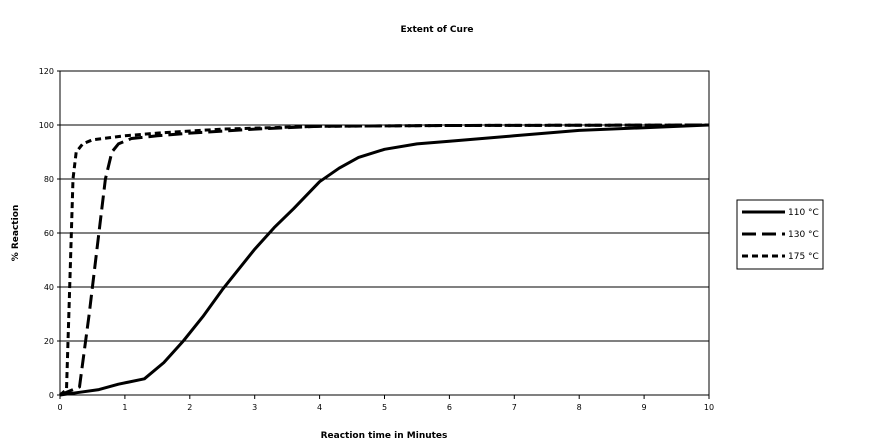  Describe the element at coordinates (49, 179) in the screenshot. I see `y-tick-label: 80` at that location.